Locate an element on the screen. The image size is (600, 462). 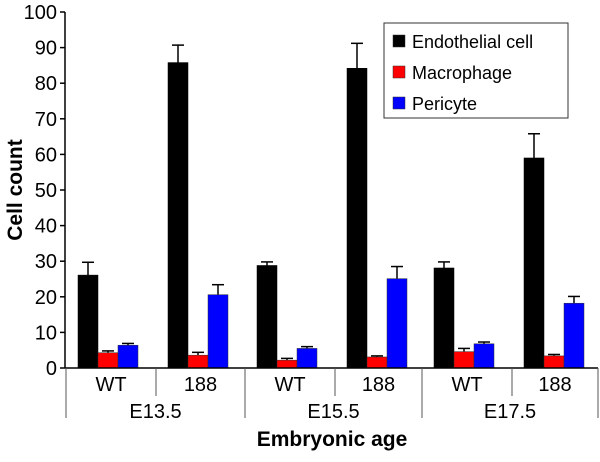
y-tick-label: 70 is located at coordinates (46, 120).